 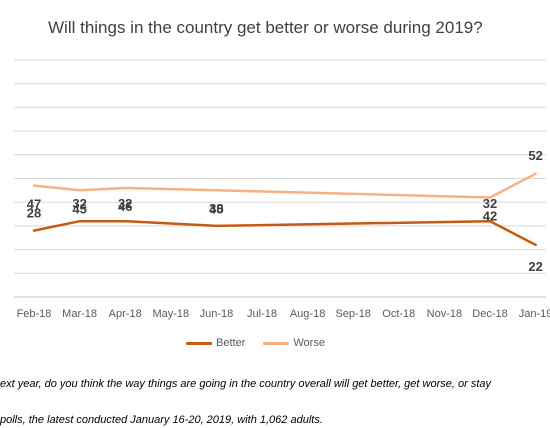 I want to click on legend-swatch-better, so click(x=199, y=343).